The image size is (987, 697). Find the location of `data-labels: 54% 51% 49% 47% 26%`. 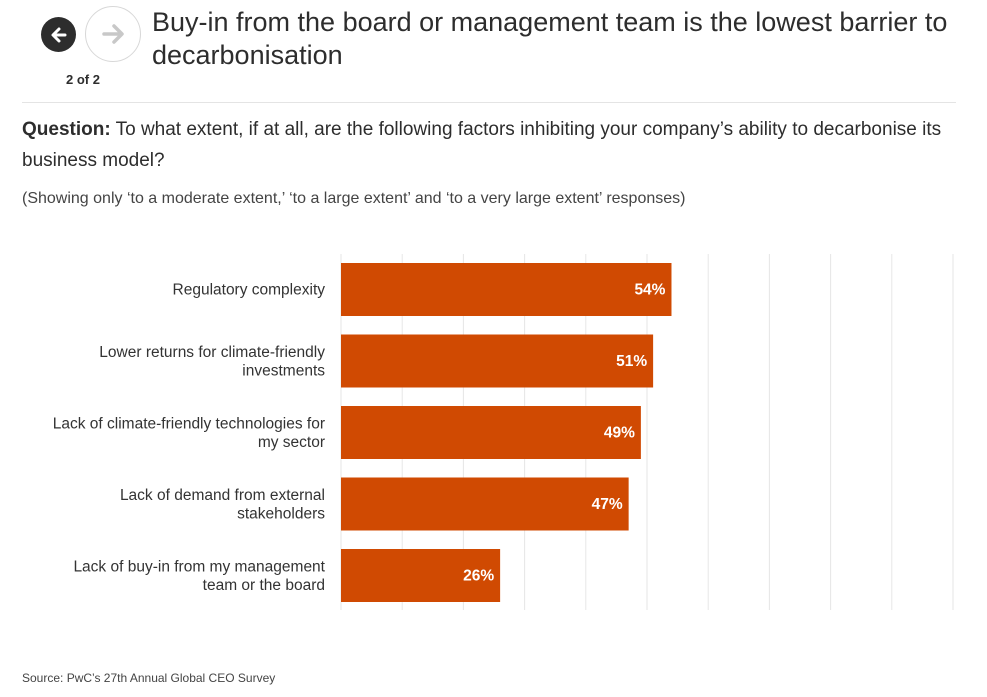

data-labels: 54% 51% 49% 47% 26% is located at coordinates (564, 433).